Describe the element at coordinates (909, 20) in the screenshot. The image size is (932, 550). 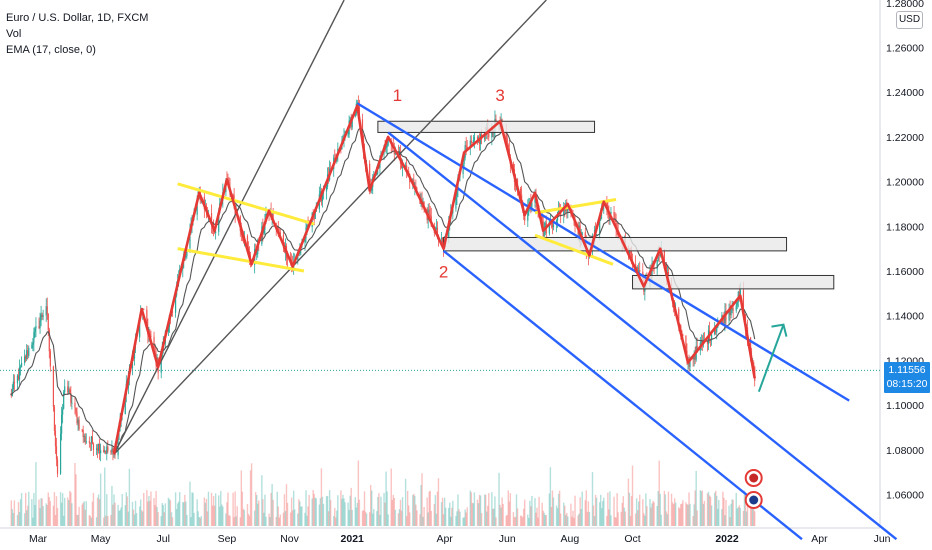
I see `currency-button: USD` at that location.